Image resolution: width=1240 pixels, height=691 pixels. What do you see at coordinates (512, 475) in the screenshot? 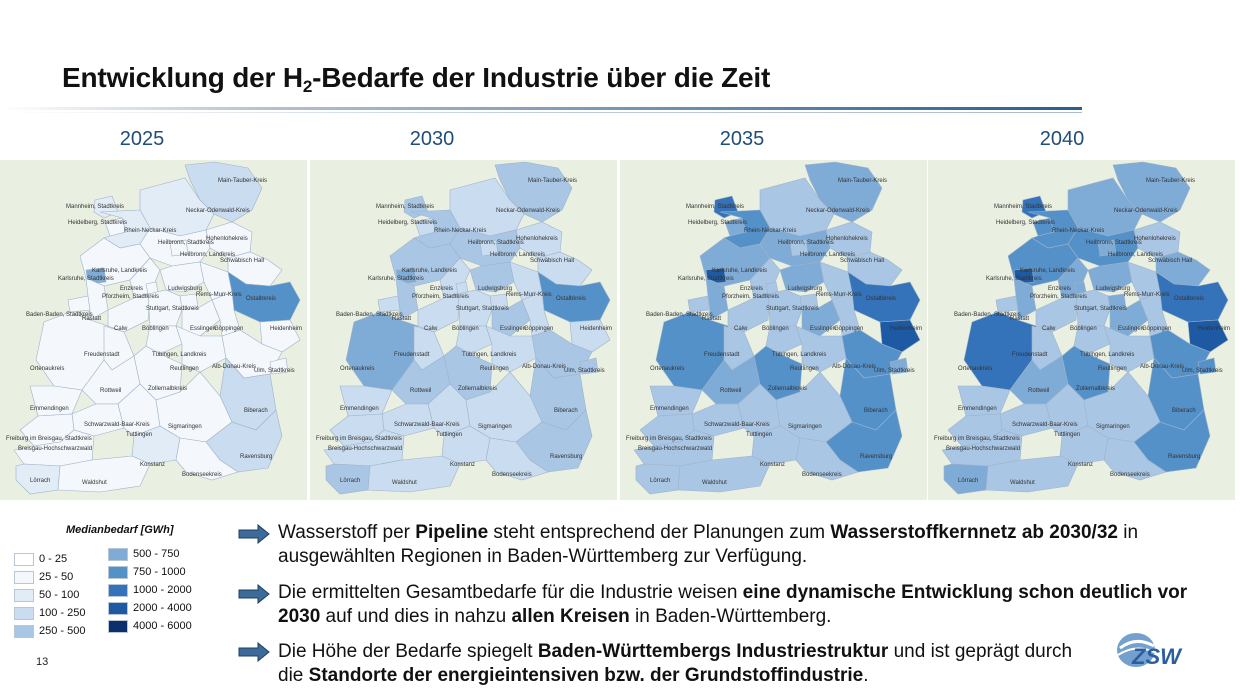
I see `district-label: Bodenseekreis` at bounding box center [512, 475].